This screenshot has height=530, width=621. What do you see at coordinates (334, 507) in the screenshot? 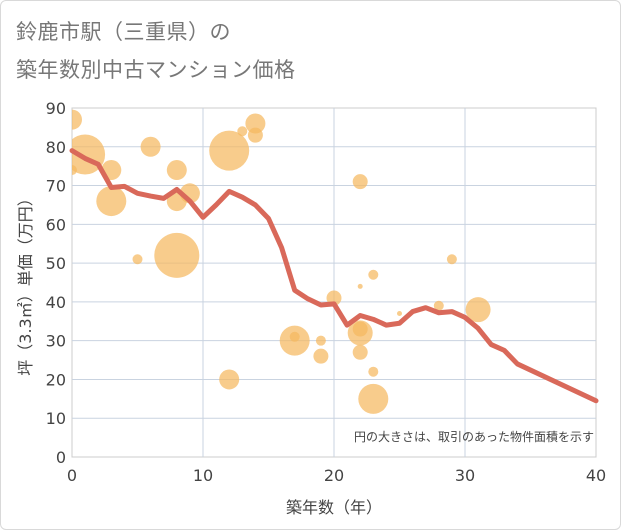
I see `x-axis-label: 築年数（年）` at bounding box center [334, 507].